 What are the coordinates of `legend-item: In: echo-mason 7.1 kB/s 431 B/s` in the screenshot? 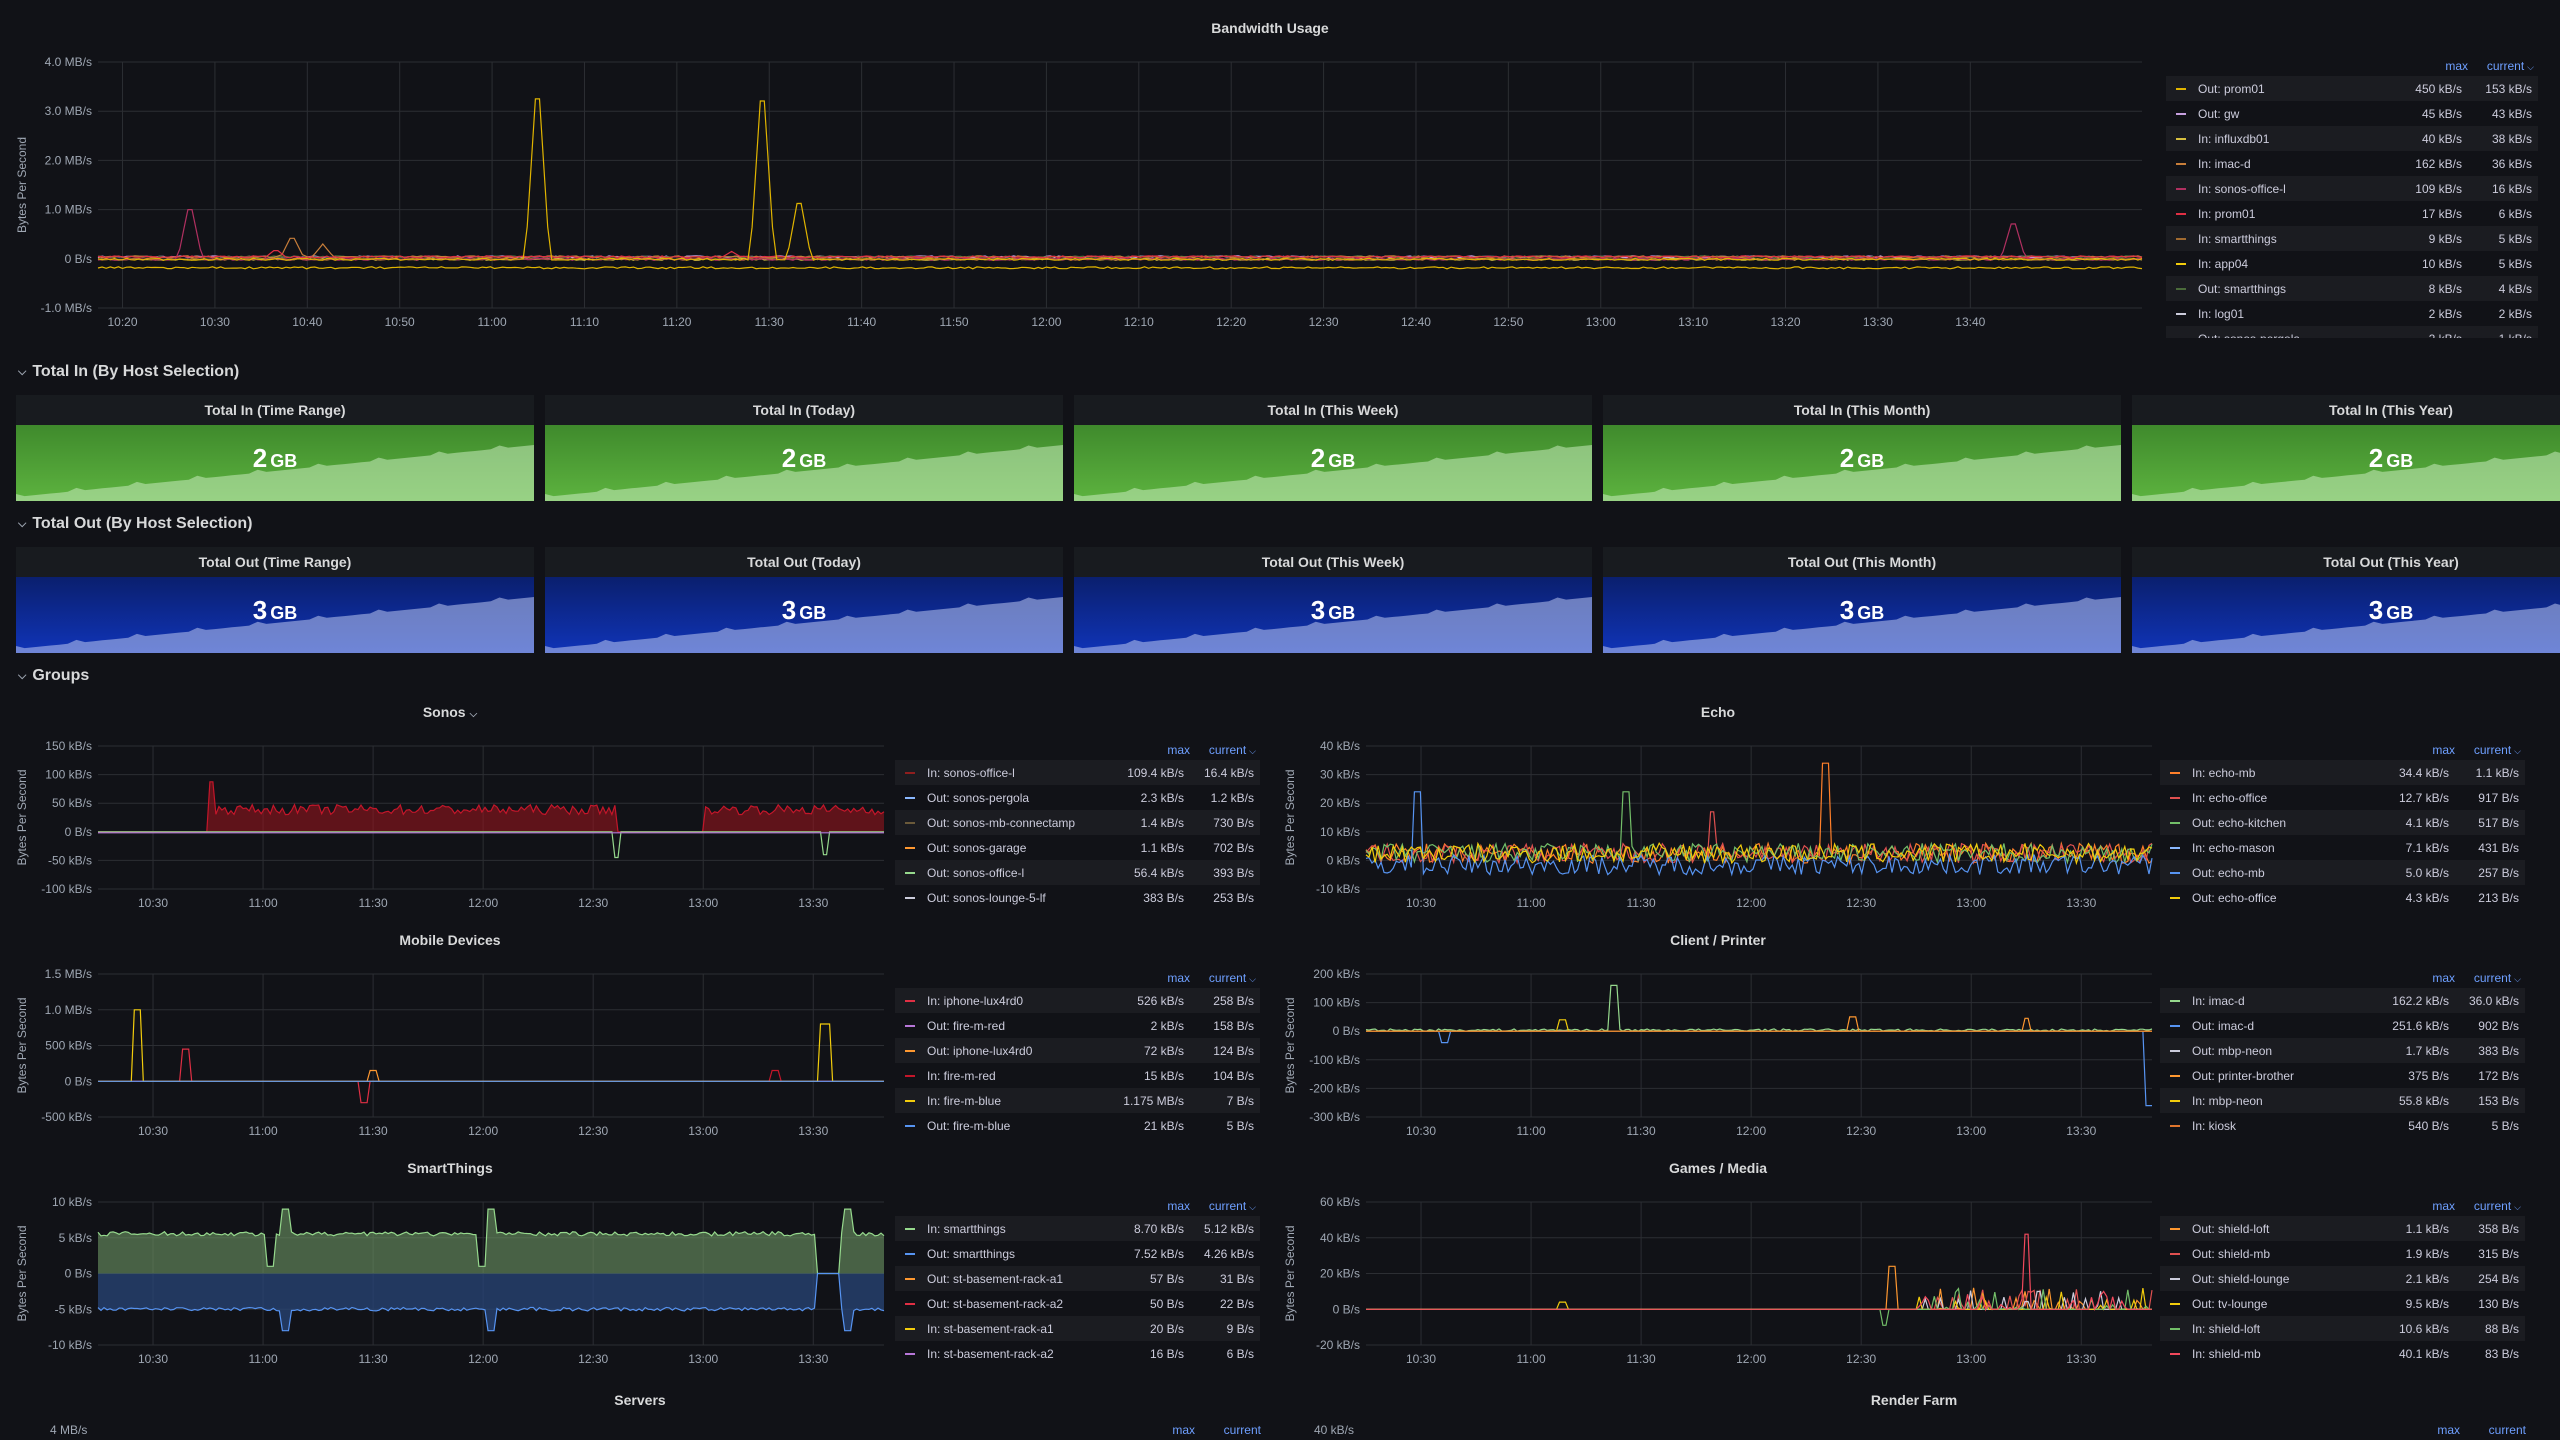 It's located at (2342, 847).